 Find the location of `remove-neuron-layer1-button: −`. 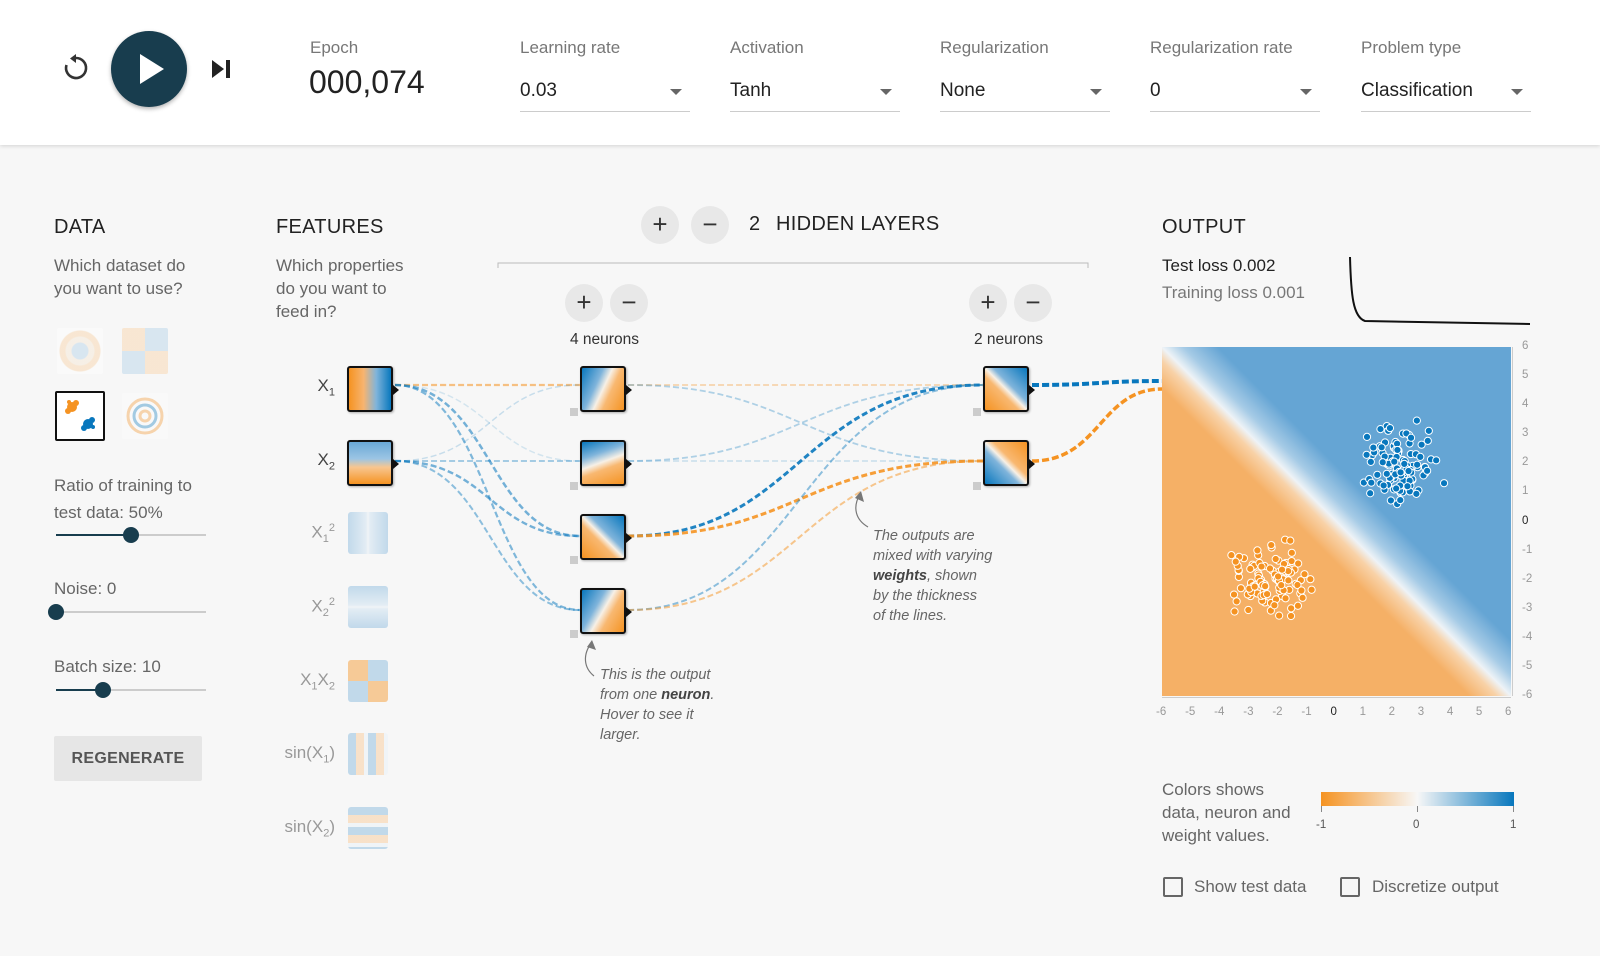

remove-neuron-layer1-button: − is located at coordinates (629, 303).